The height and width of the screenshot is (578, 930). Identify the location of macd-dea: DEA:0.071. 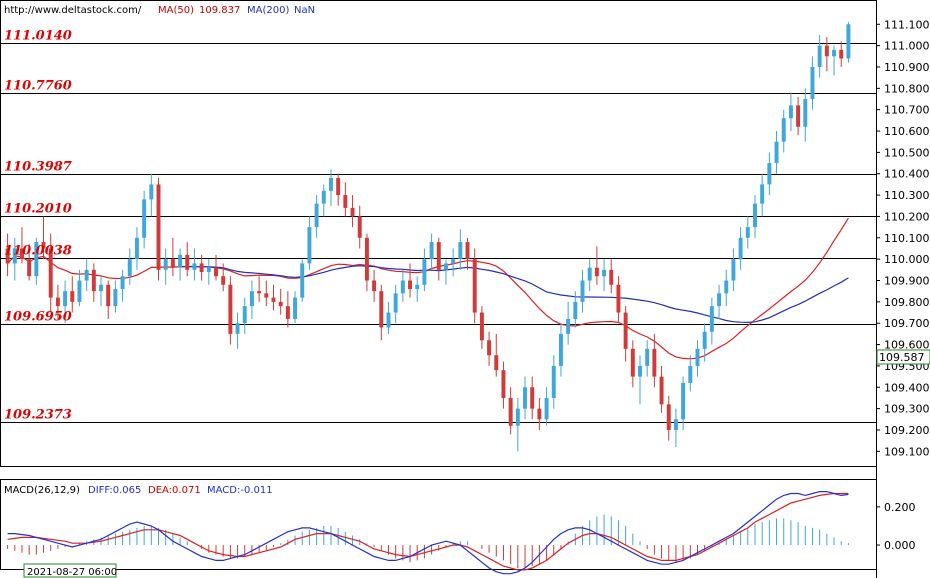
(174, 490).